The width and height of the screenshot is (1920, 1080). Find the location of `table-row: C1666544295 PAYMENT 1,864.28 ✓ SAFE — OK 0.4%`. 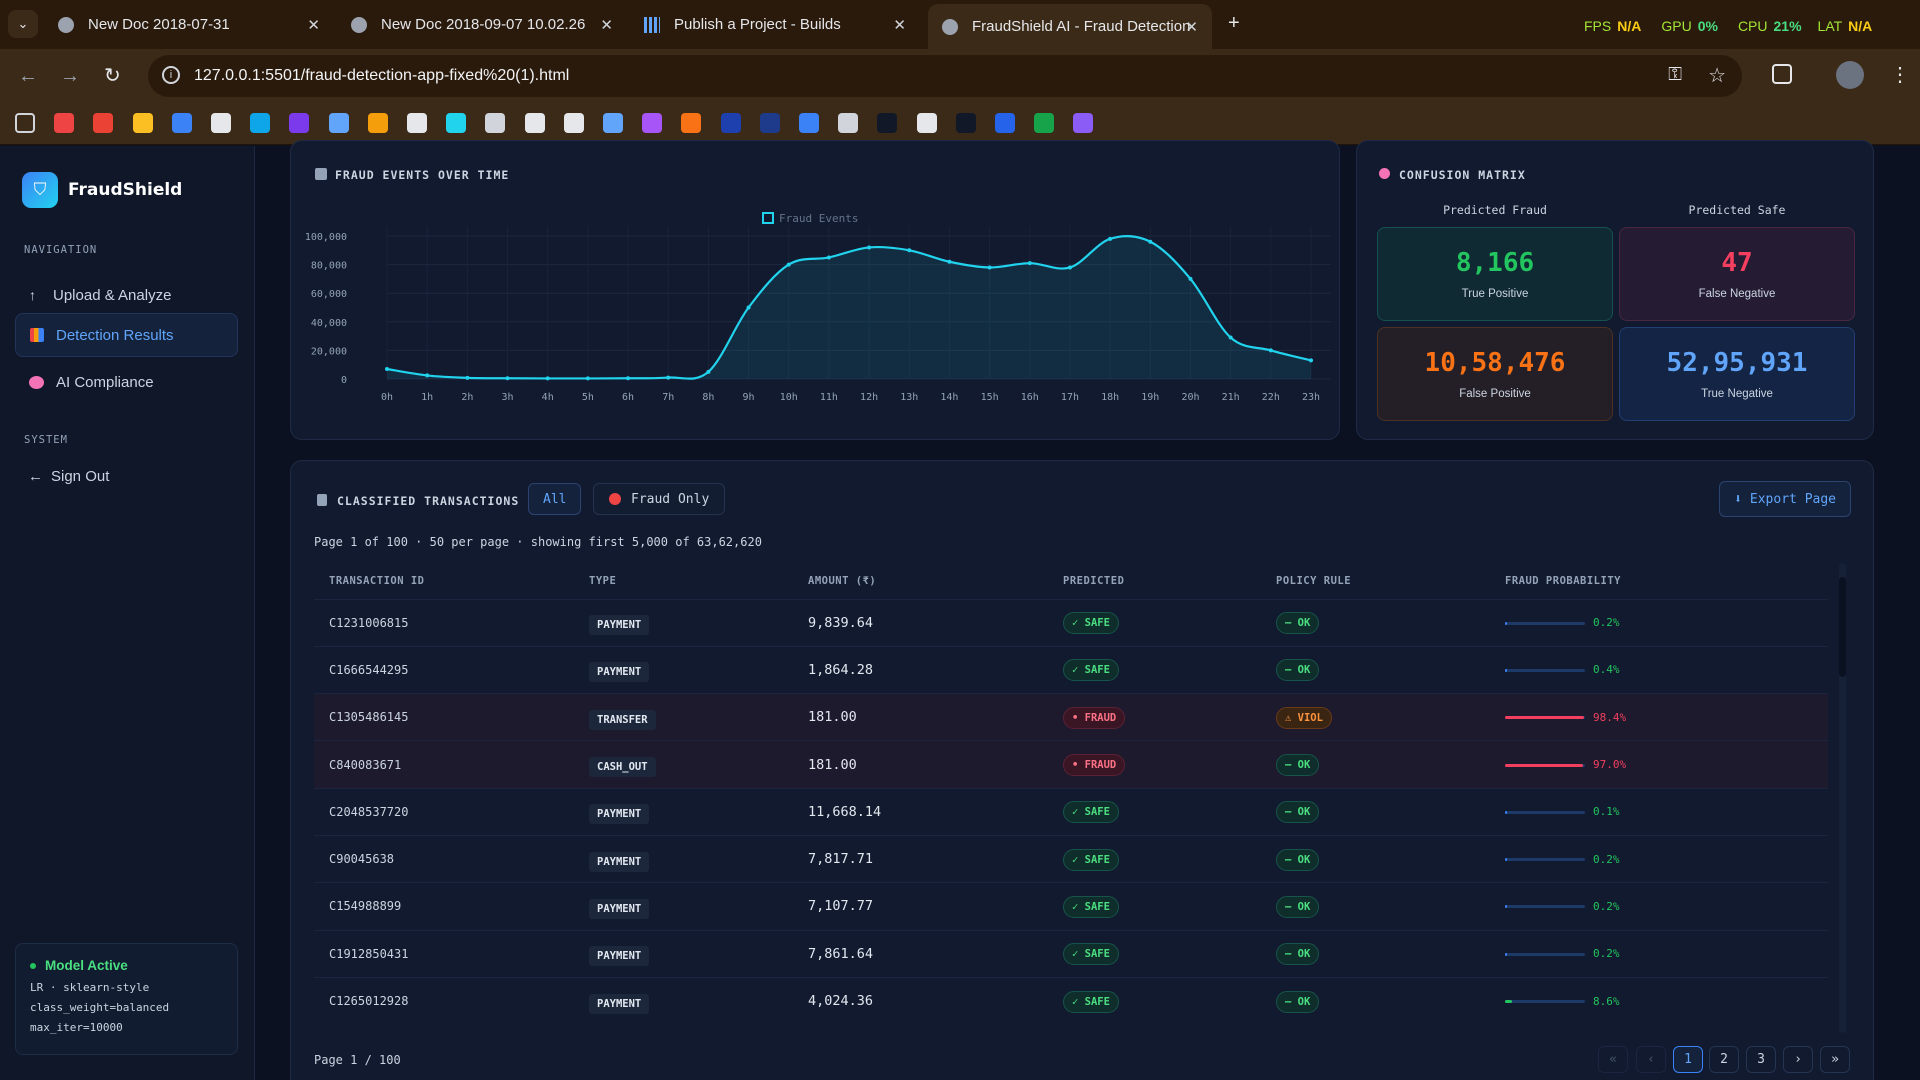

table-row: C1666544295 PAYMENT 1,864.28 ✓ SAFE — OK 0.4% is located at coordinates (1071, 669).